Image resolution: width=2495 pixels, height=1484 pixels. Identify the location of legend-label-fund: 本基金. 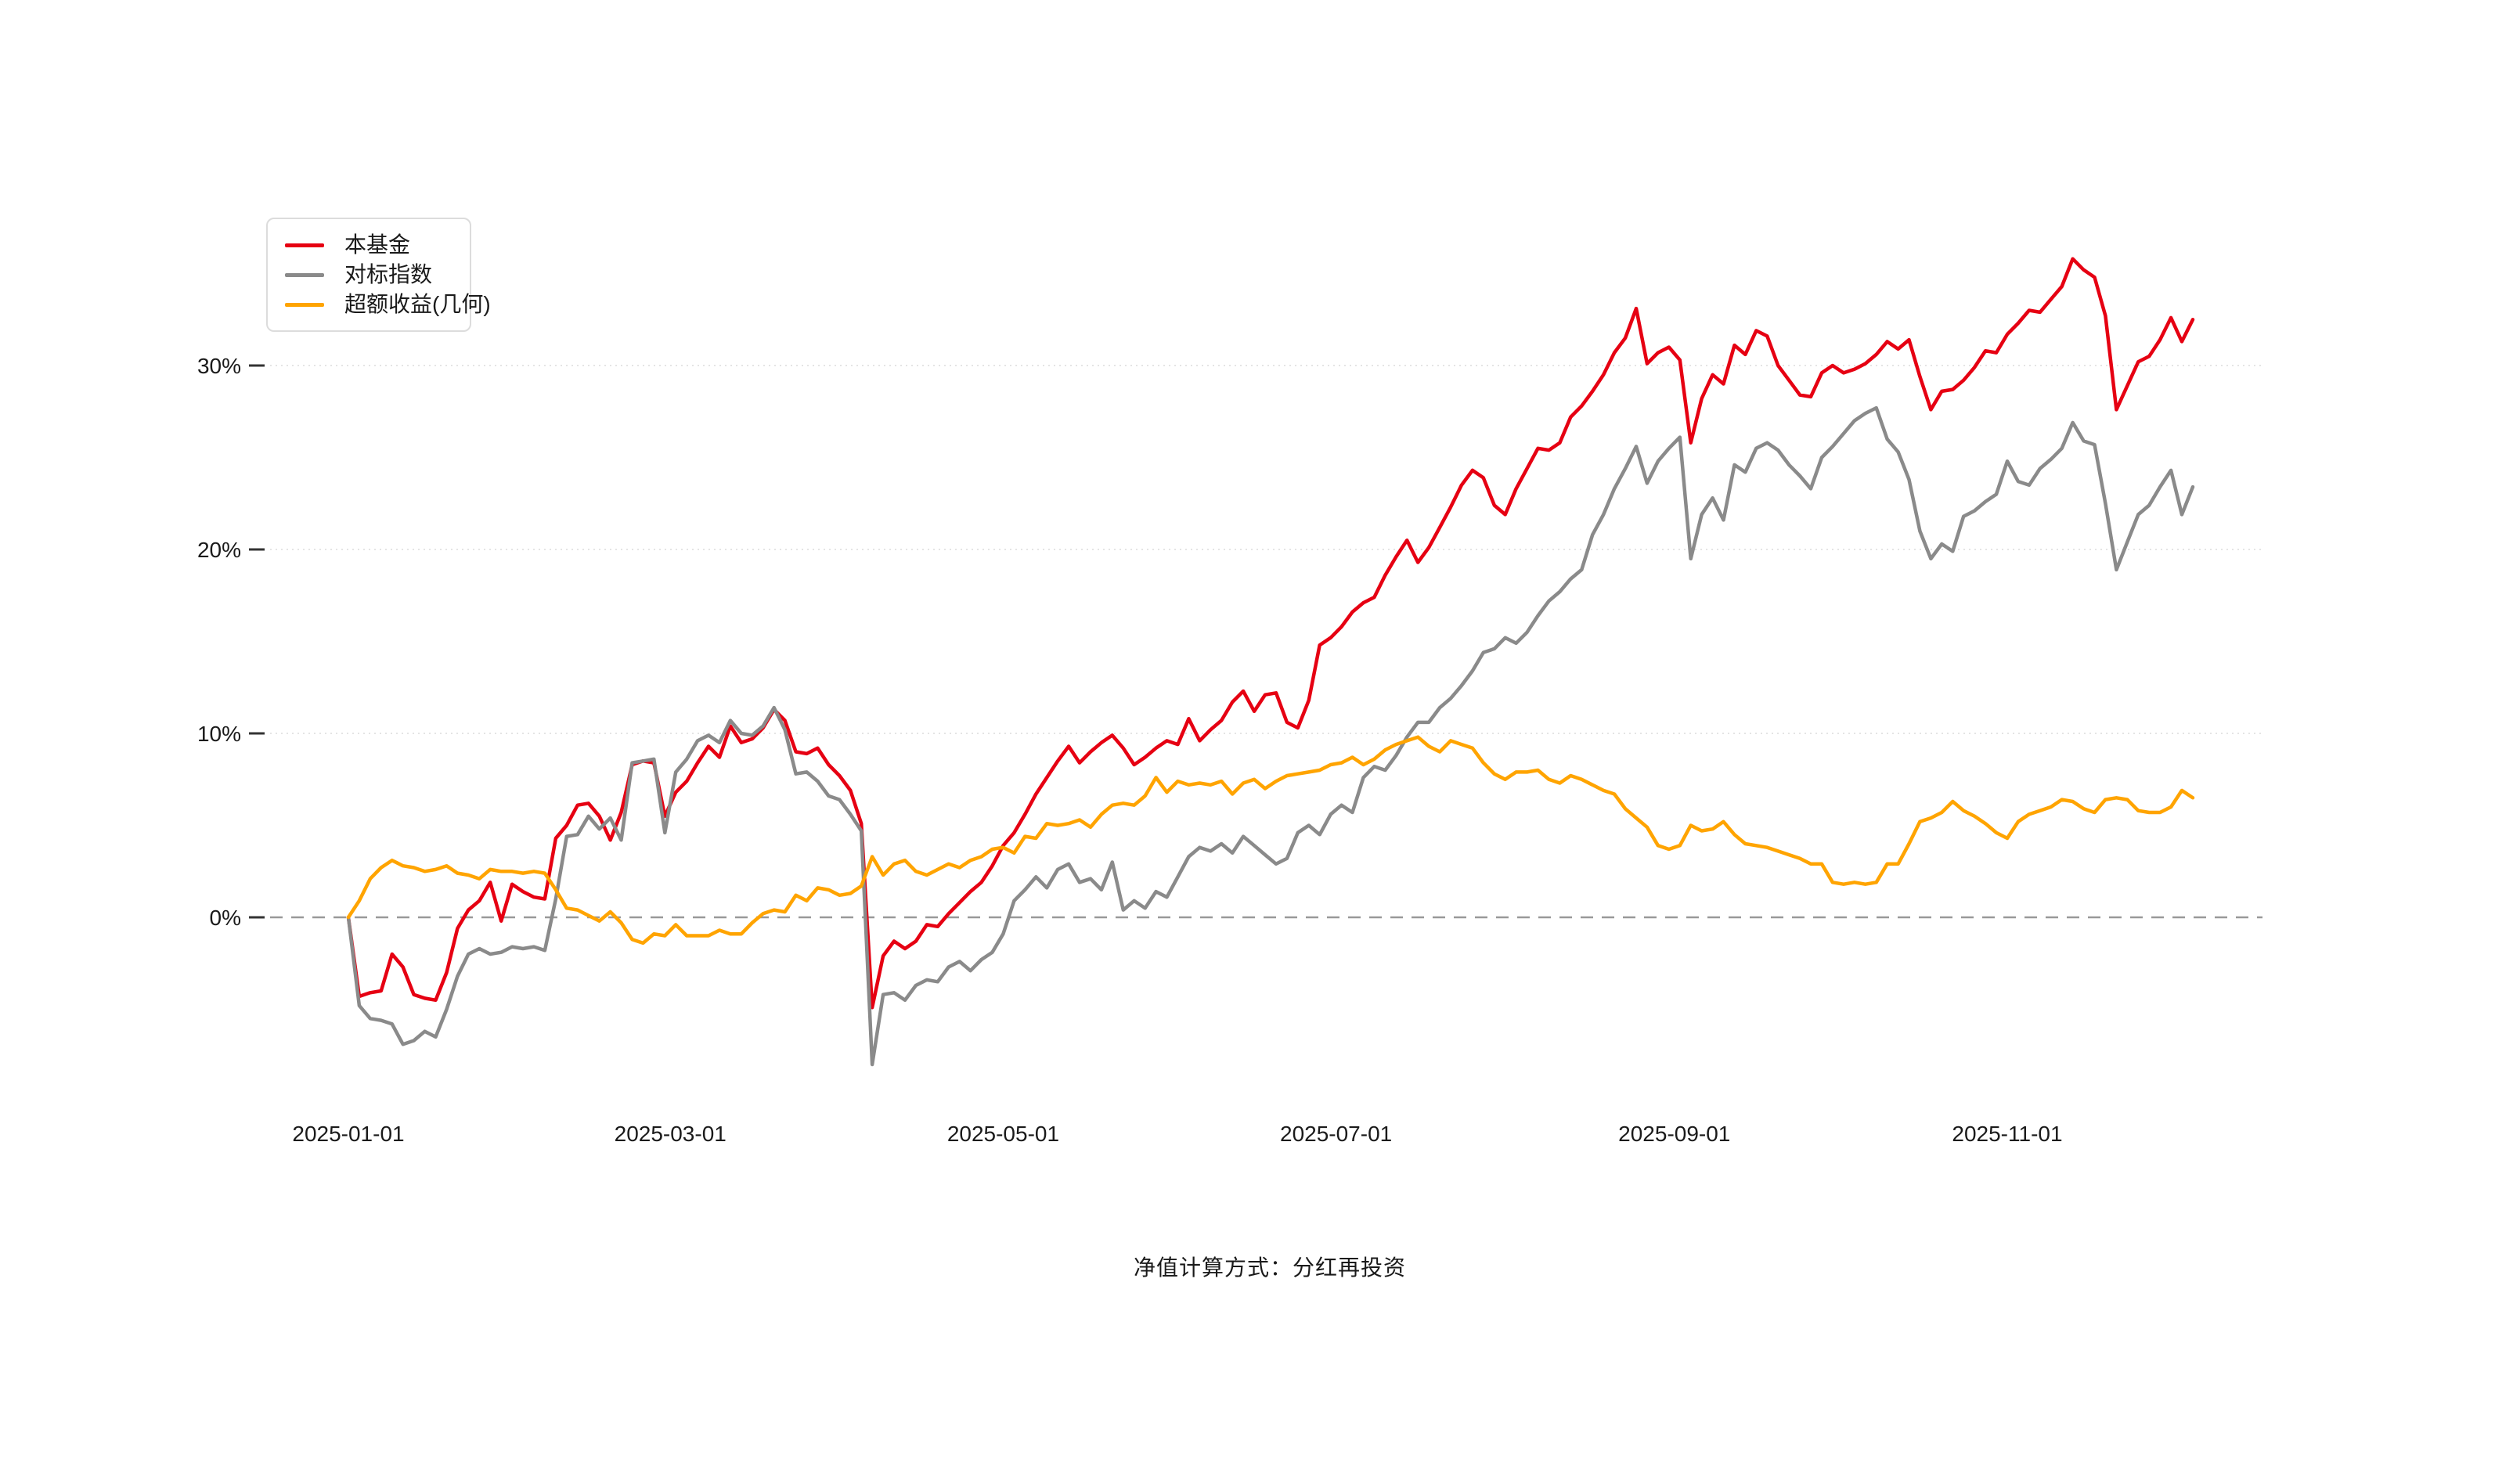
(378, 245).